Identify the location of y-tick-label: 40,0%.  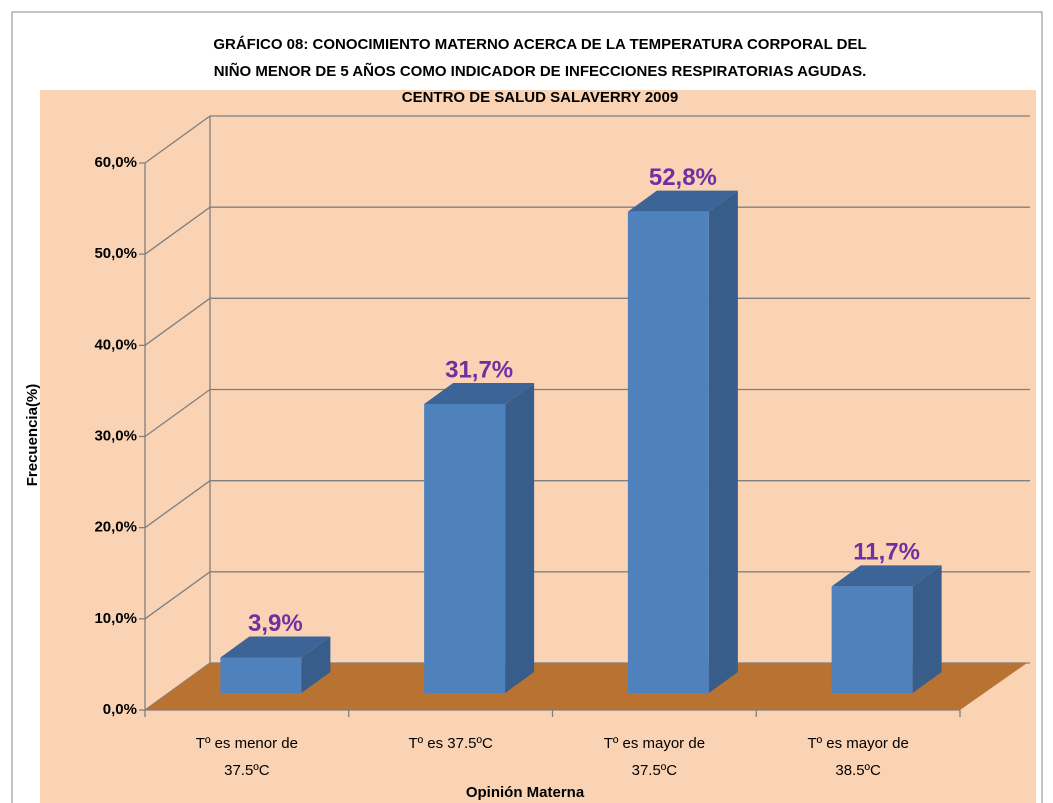
(115, 344).